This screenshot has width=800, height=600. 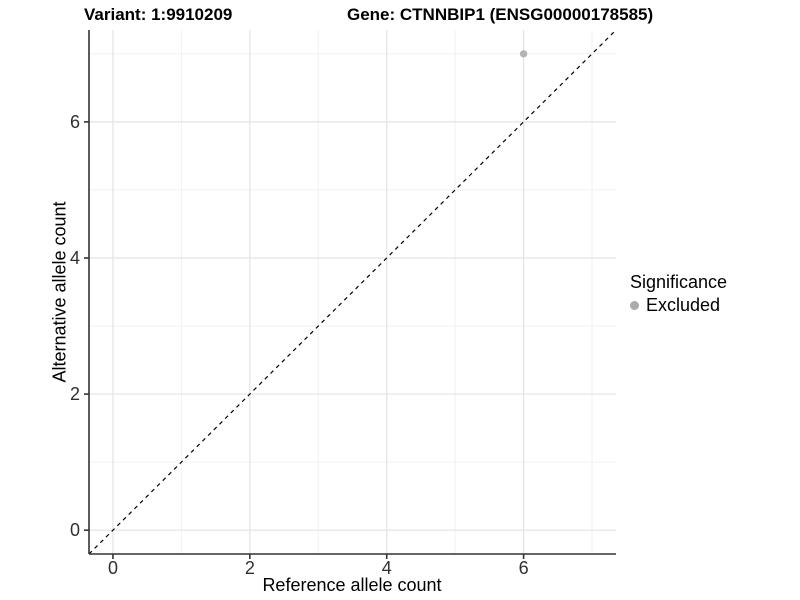 I want to click on plot-title-variant: Variant: 1:9910209, so click(x=158, y=14).